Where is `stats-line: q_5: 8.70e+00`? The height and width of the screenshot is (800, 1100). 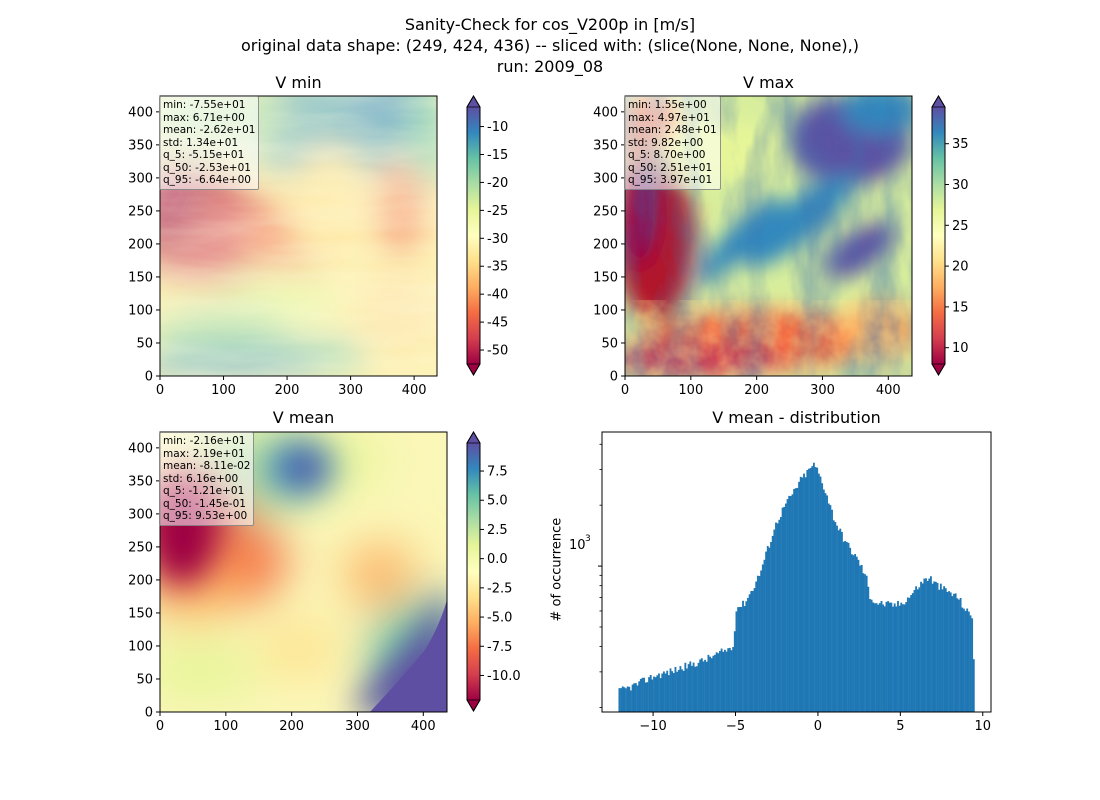 stats-line: q_5: 8.70e+00 is located at coordinates (667, 155).